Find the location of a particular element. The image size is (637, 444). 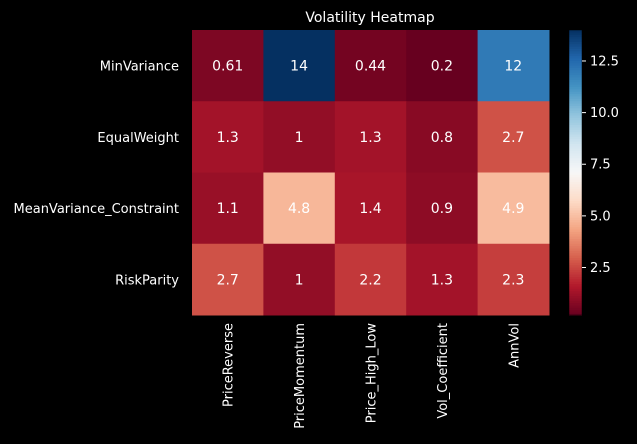

column-label: PriceReverse is located at coordinates (229, 365).